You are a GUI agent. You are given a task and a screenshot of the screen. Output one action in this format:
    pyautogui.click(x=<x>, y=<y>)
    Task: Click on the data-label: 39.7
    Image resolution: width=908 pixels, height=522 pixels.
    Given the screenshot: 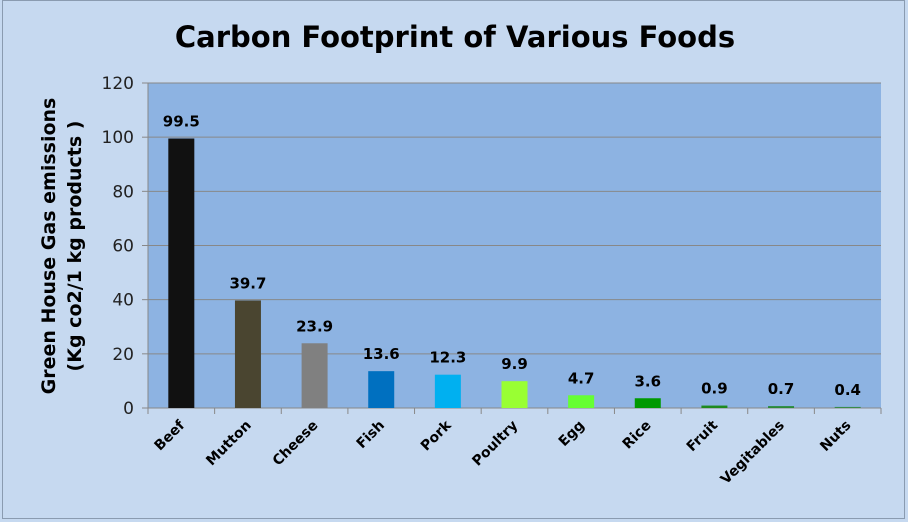 What is the action you would take?
    pyautogui.click(x=247, y=283)
    